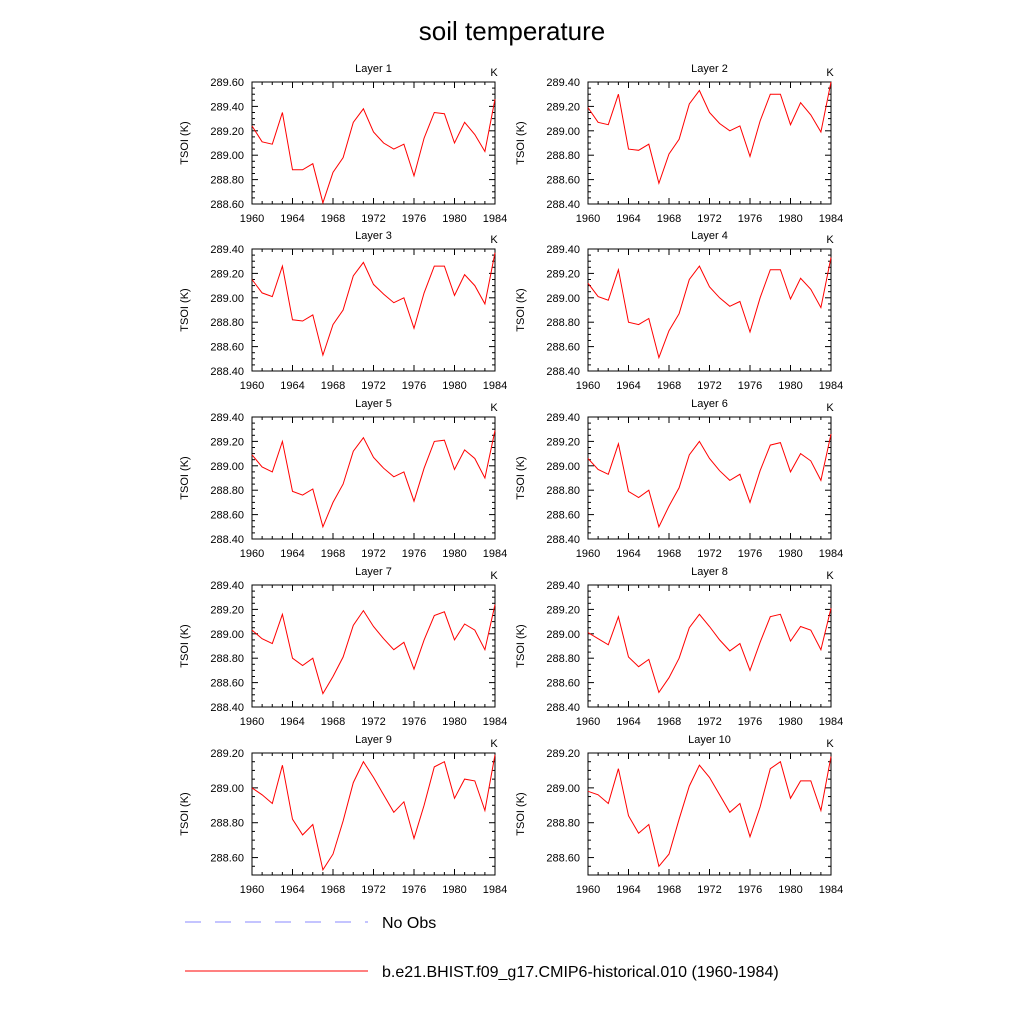  I want to click on panel-title: Layer 9, so click(373, 740).